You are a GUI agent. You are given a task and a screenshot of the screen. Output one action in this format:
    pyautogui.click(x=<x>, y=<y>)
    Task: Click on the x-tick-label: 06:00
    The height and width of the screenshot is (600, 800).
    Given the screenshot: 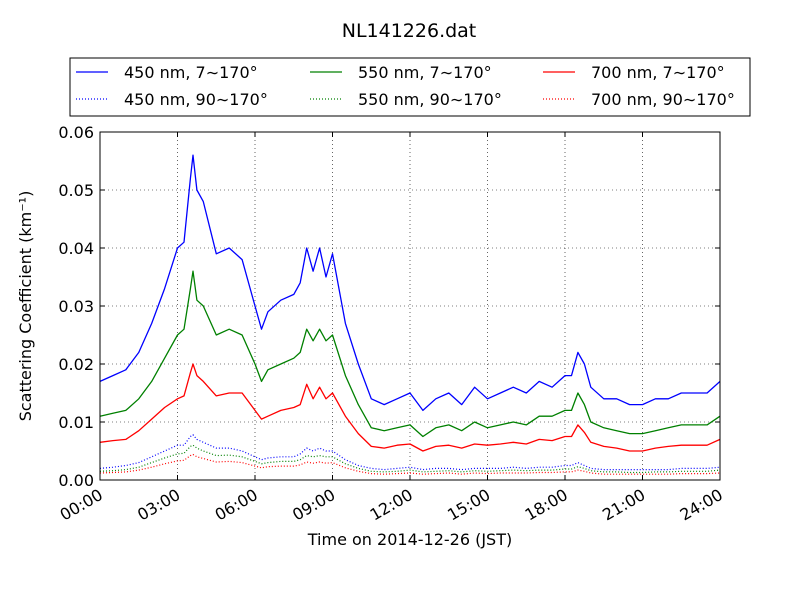 What is the action you would take?
    pyautogui.click(x=236, y=505)
    